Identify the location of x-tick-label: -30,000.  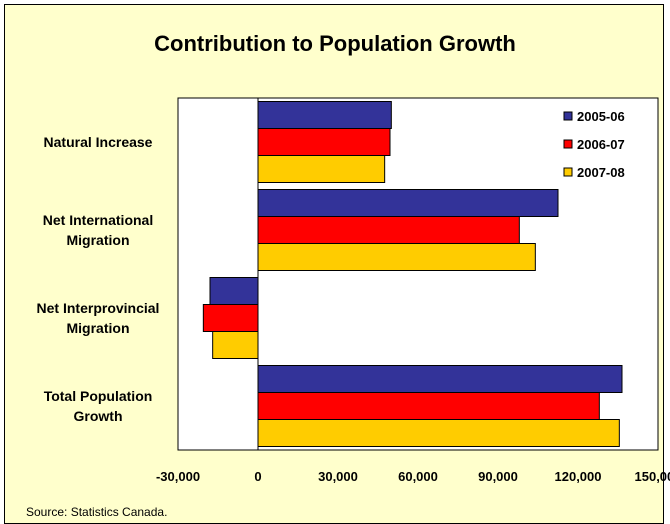
(178, 476).